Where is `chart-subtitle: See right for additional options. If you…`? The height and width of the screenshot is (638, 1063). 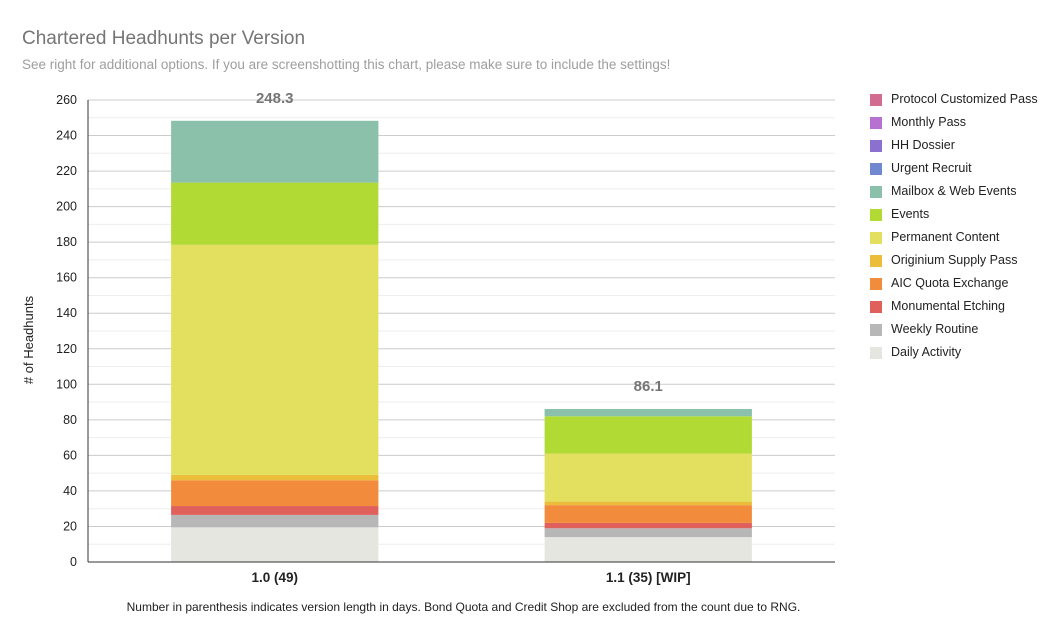 chart-subtitle: See right for additional options. If you… is located at coordinates (346, 64).